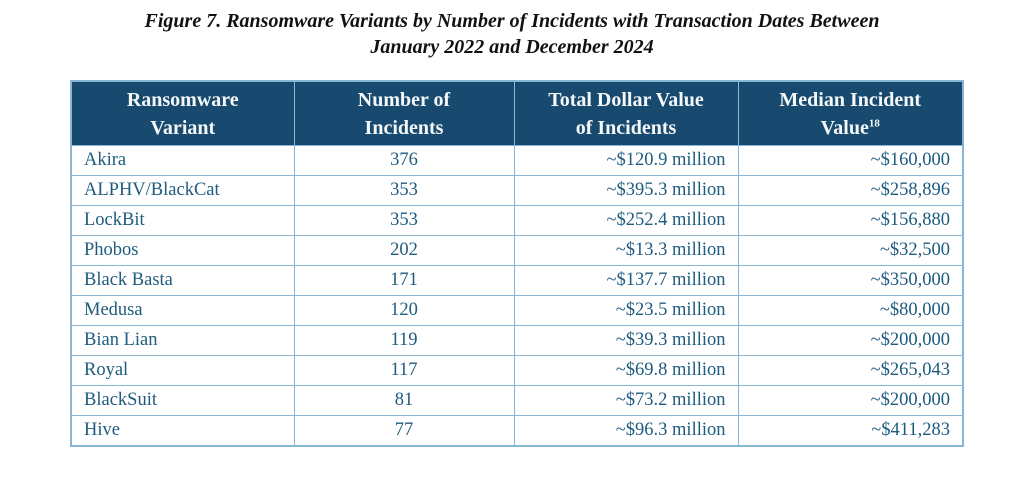  I want to click on header-line: Number of, so click(404, 99).